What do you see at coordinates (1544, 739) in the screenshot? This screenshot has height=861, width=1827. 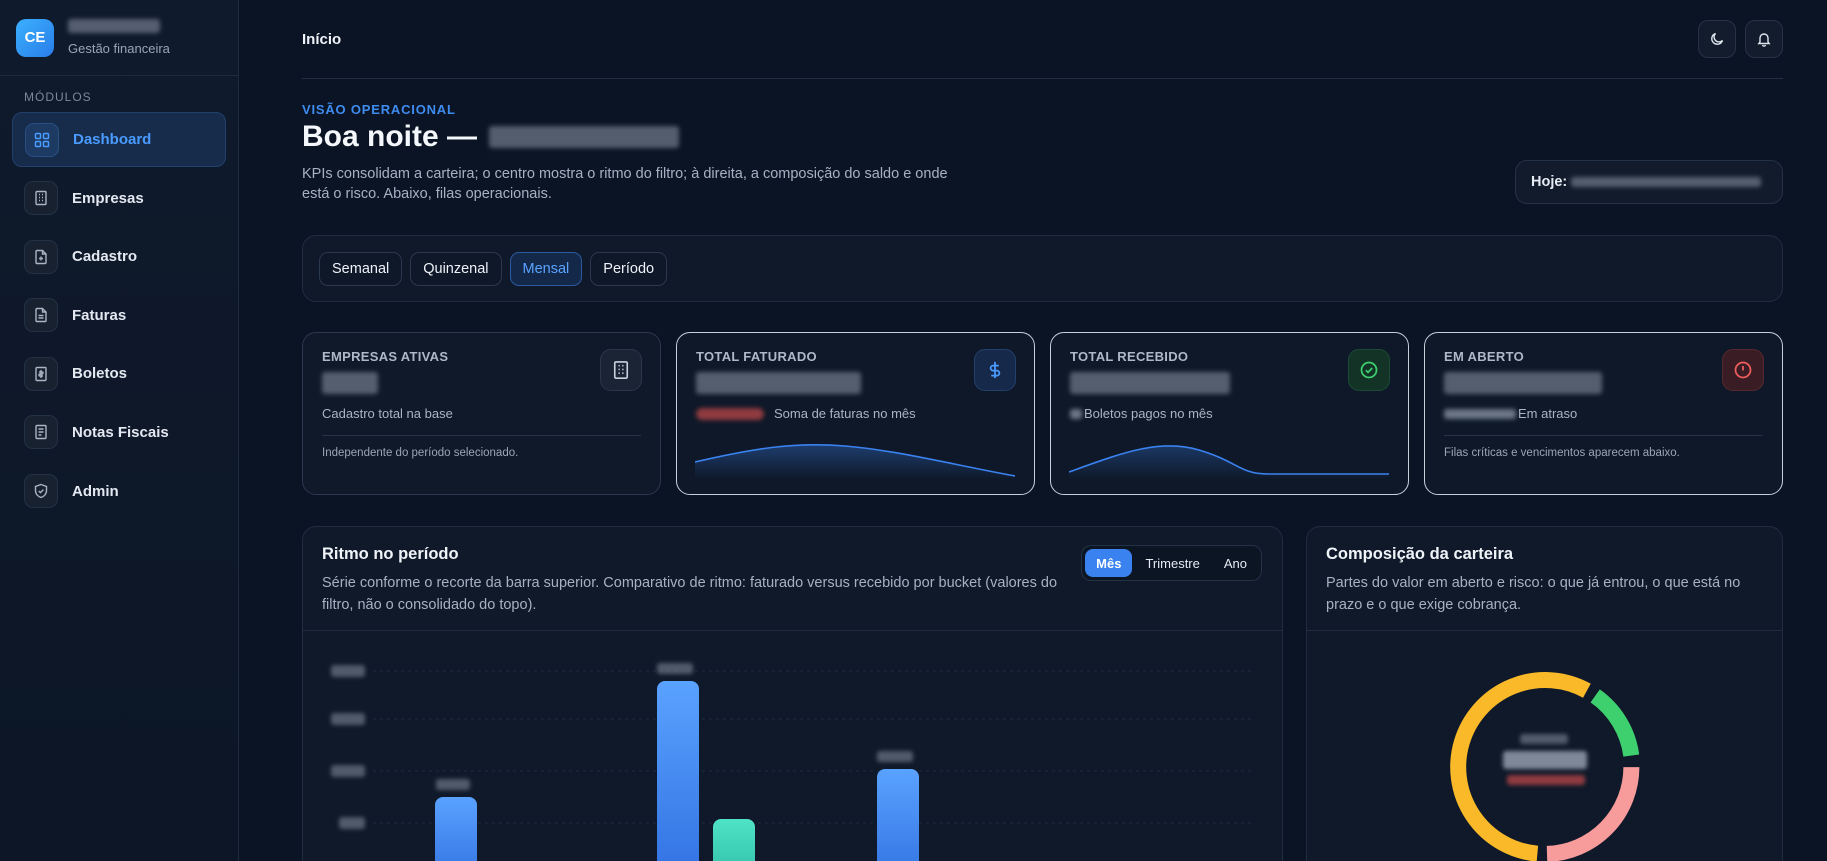 I see `donut-label-redacted` at bounding box center [1544, 739].